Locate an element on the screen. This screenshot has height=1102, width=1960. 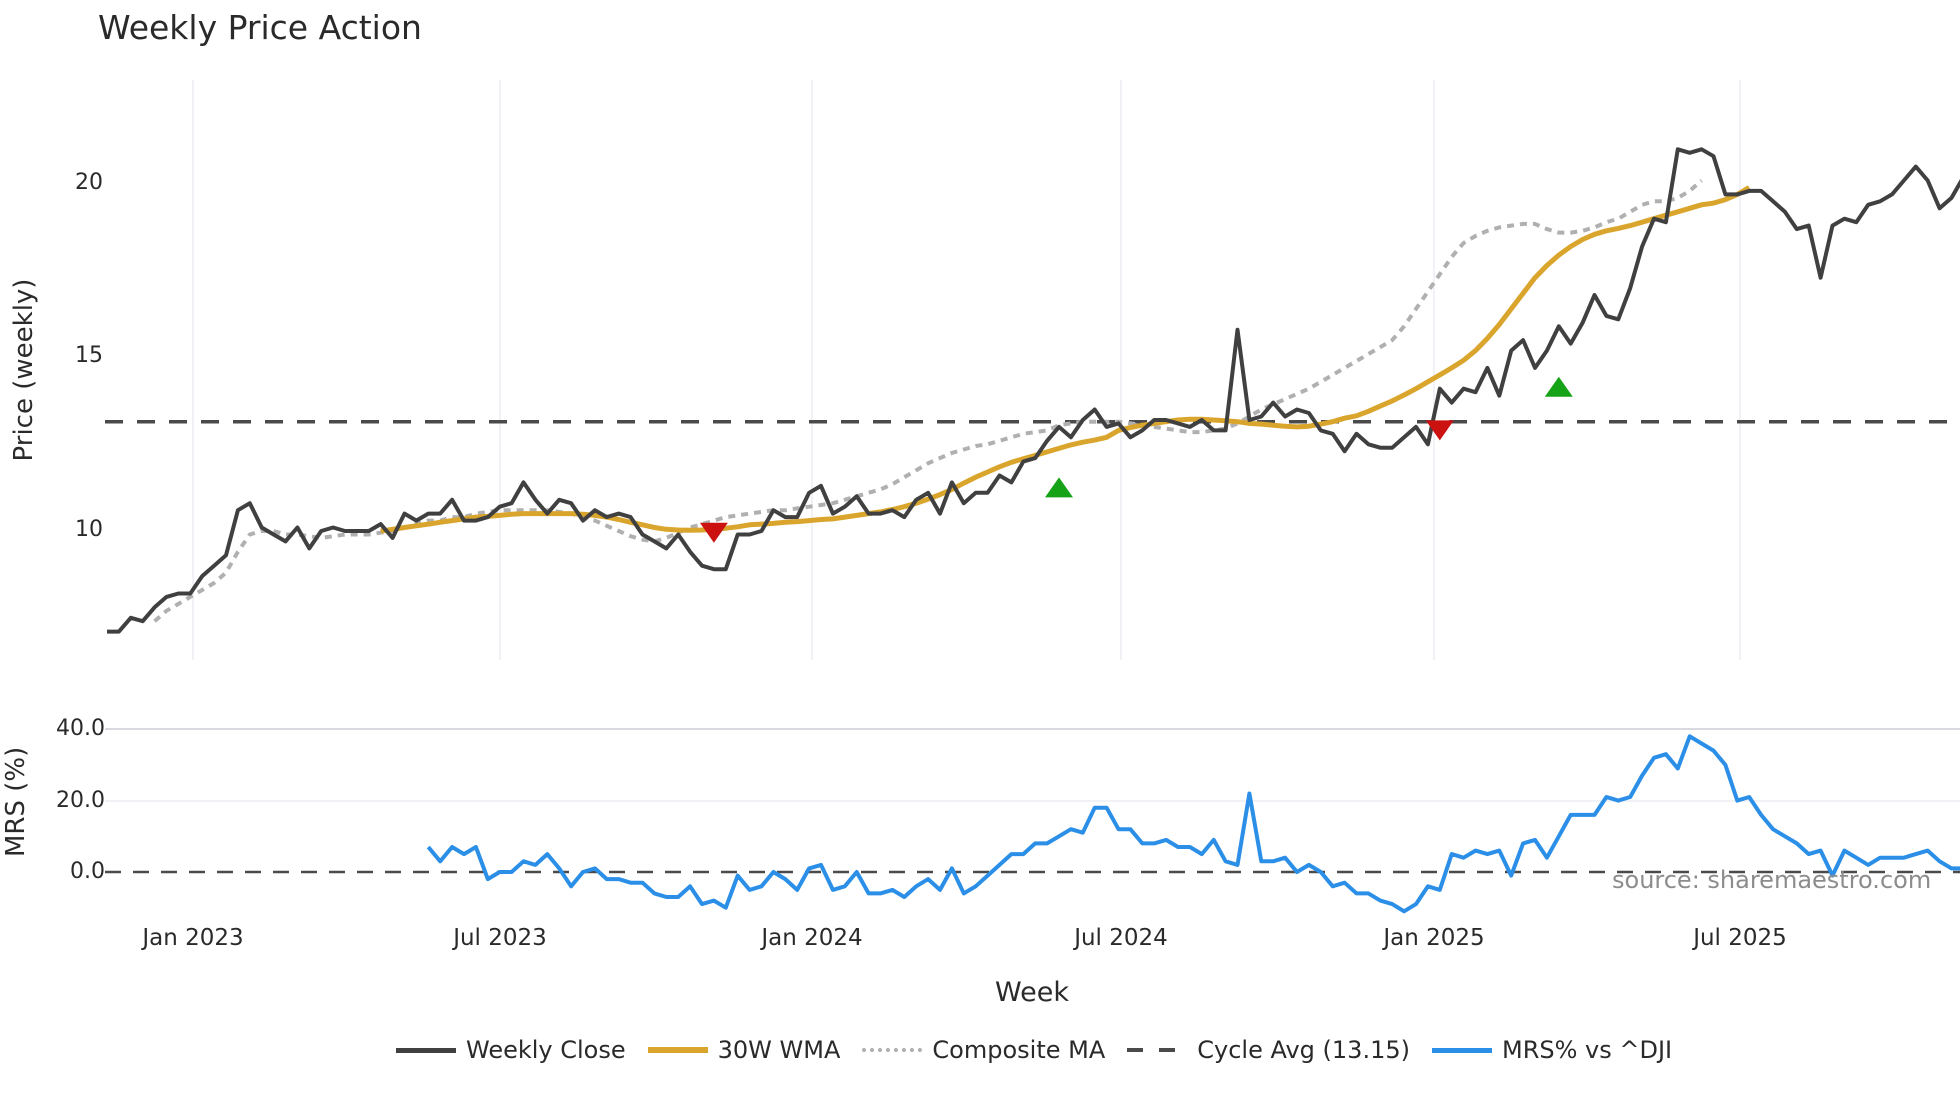
mrs-tick-0: 0.0 is located at coordinates (87, 871).